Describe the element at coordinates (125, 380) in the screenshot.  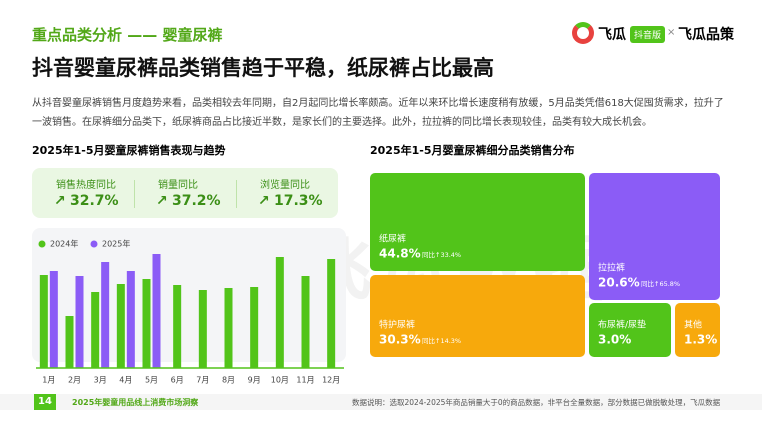
I see `x-tick-label: 4月` at that location.